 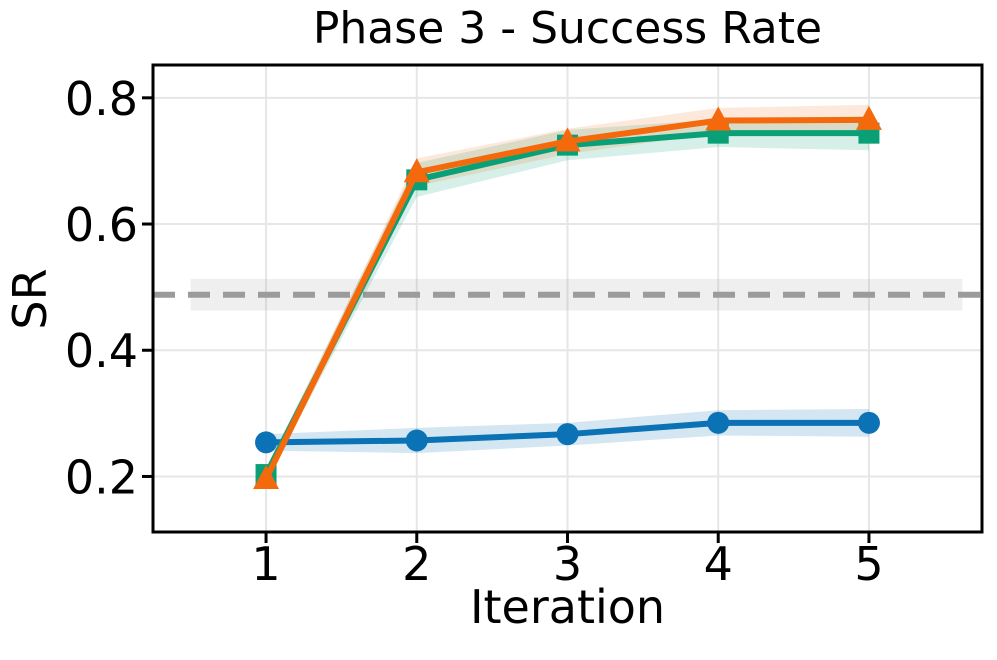 I want to click on x-axis-label: Iteration, so click(x=567, y=607).